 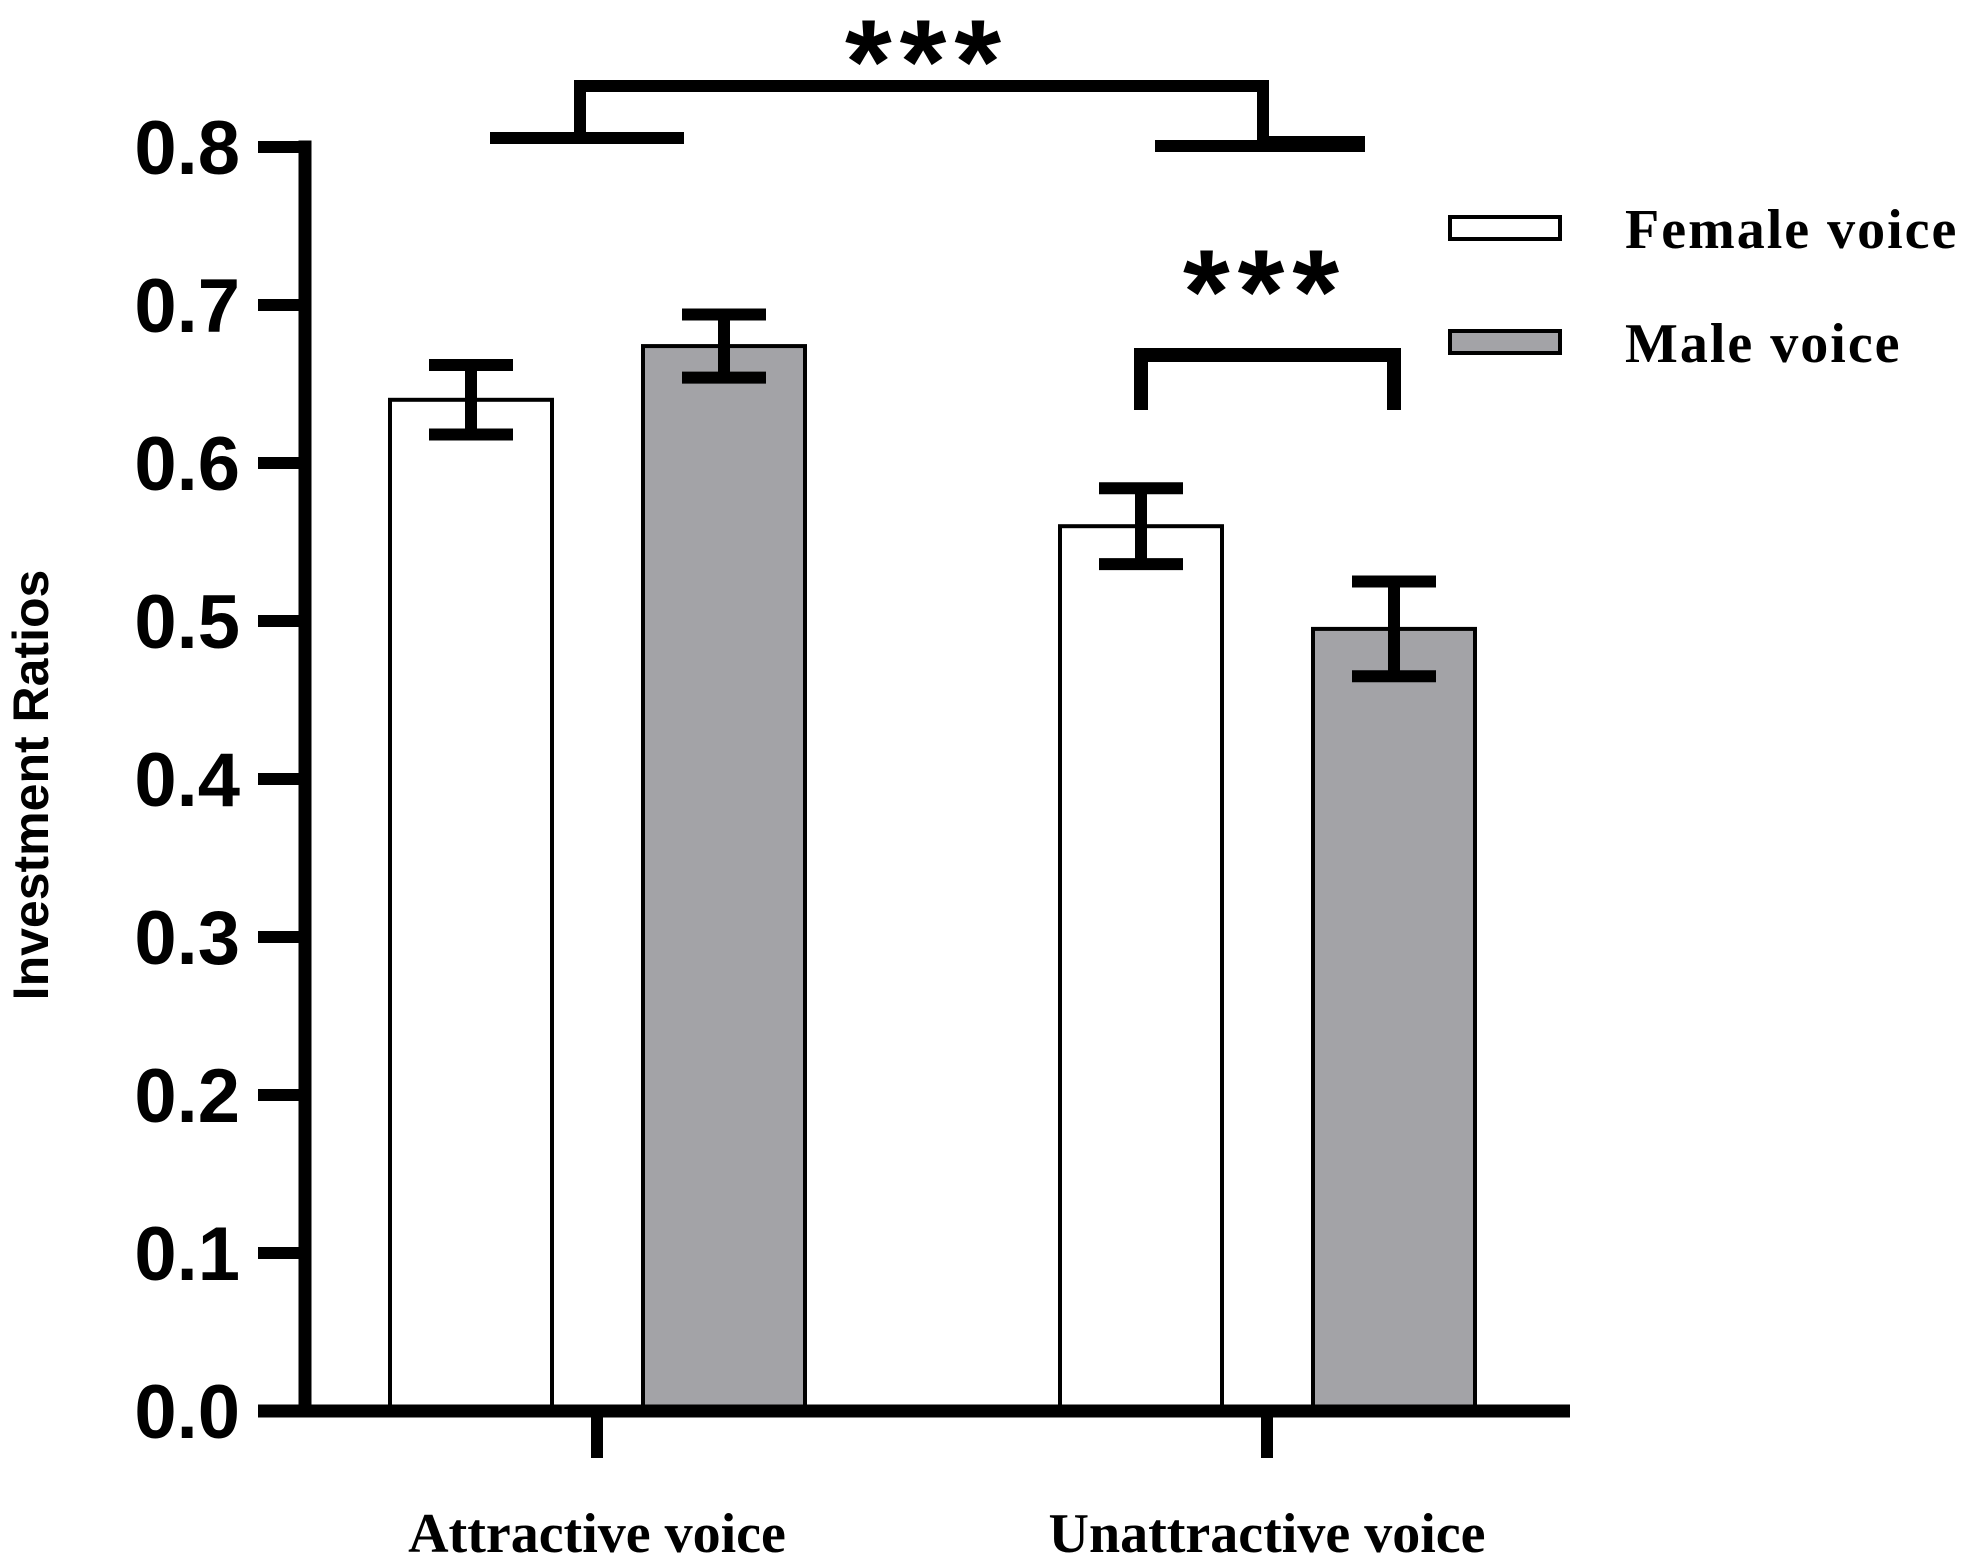 I want to click on significance-annotations: *** ***, so click(x=945, y=205).